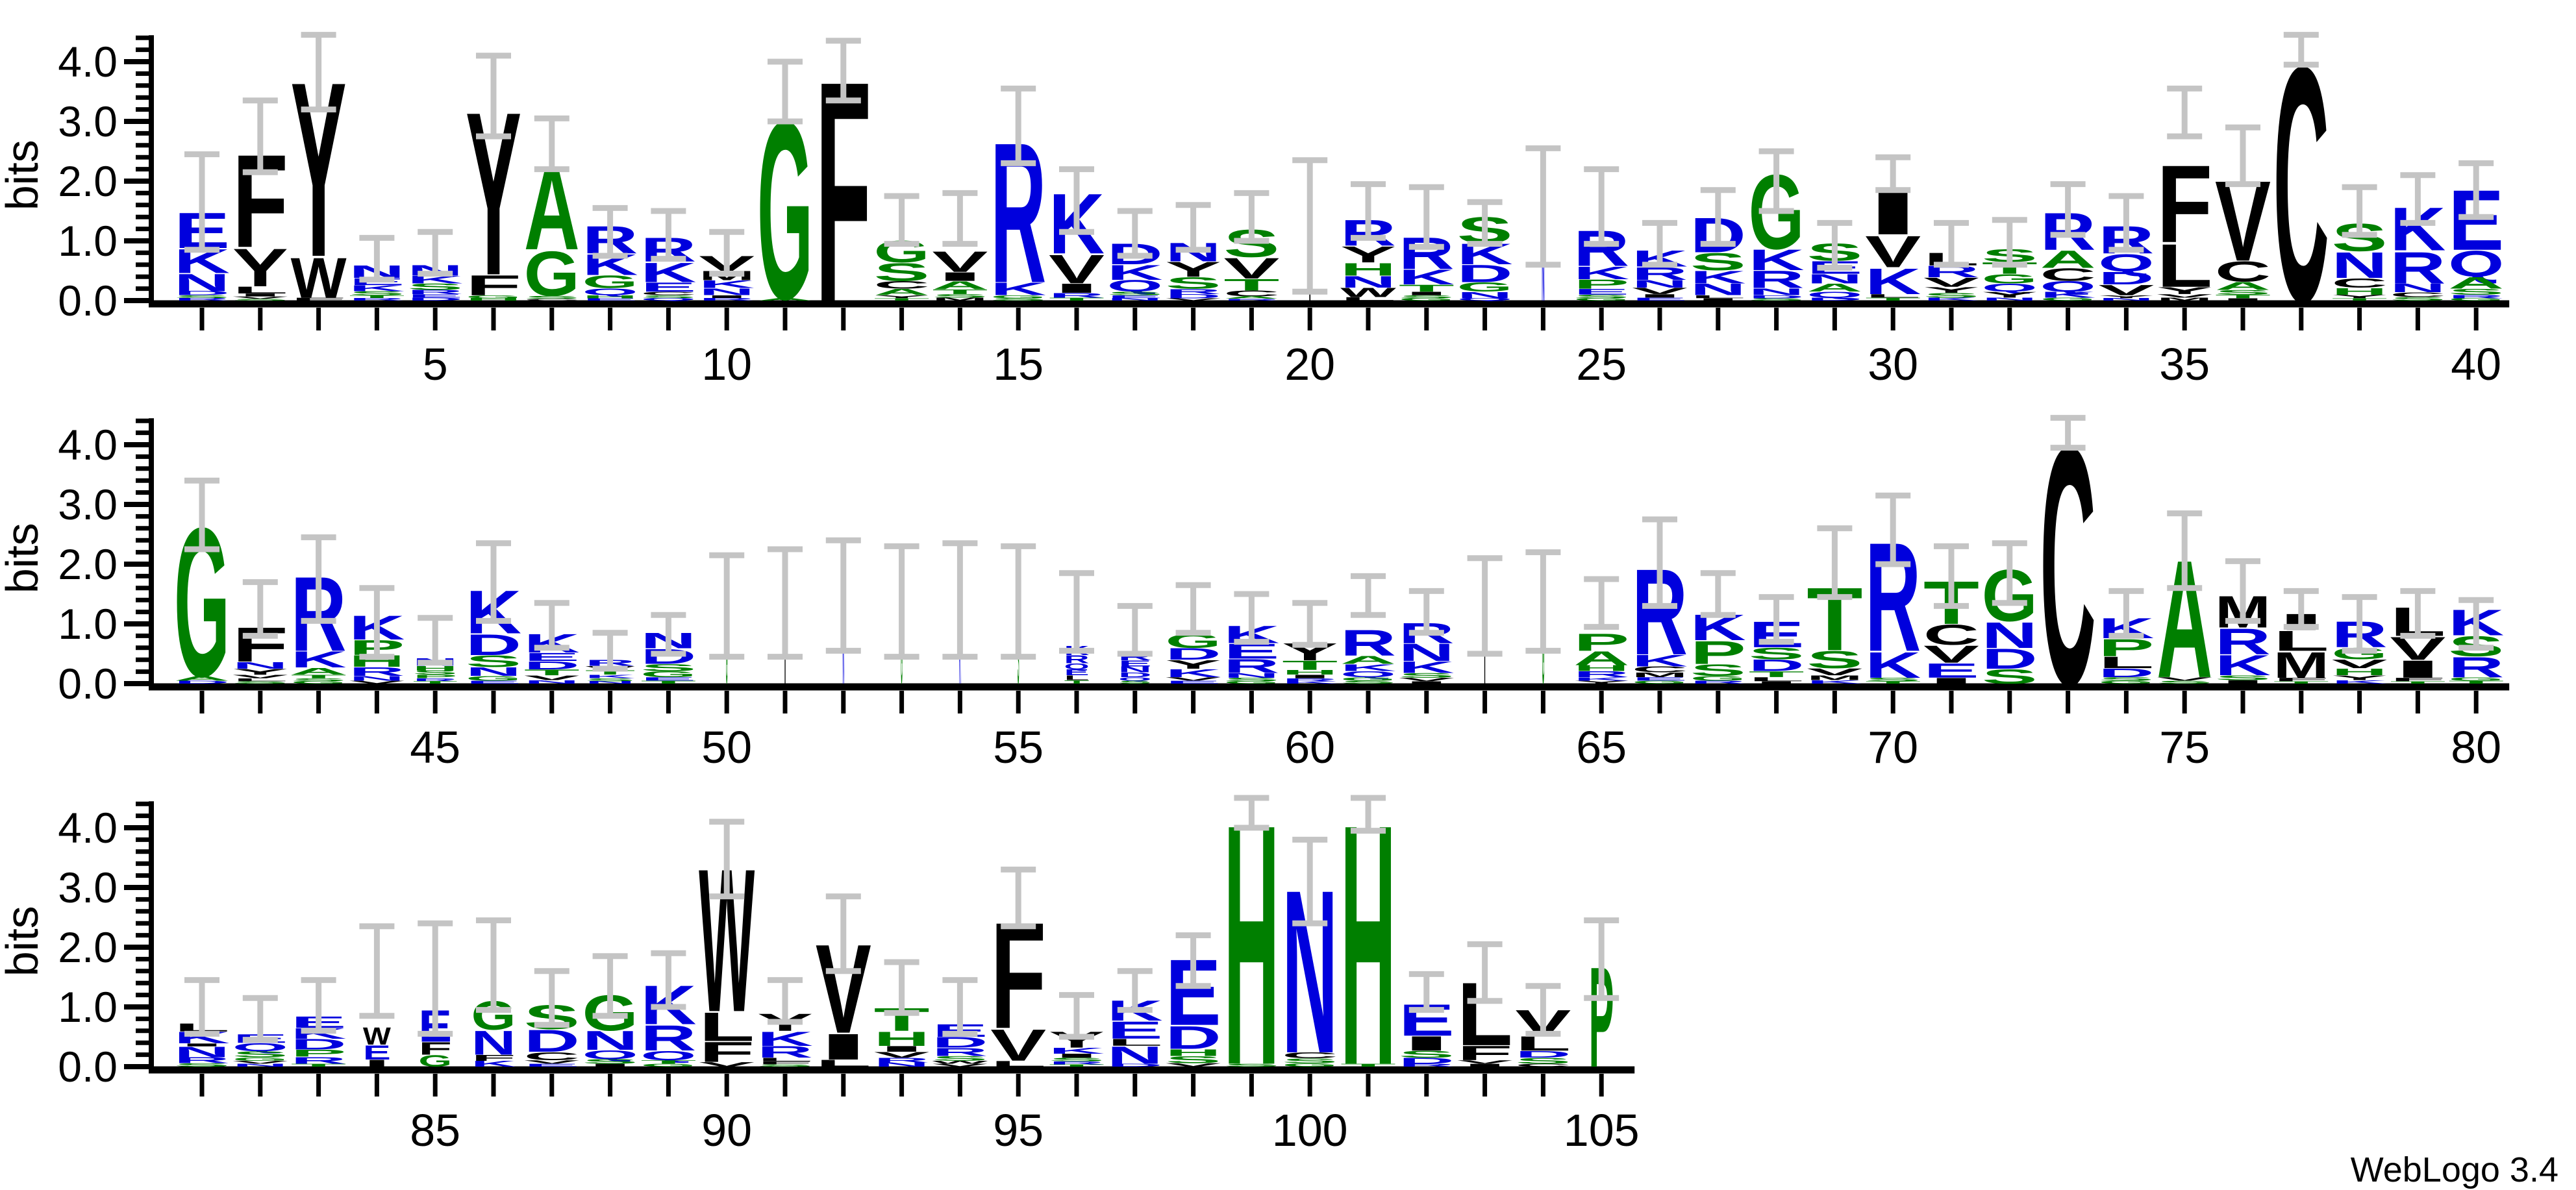  I want to click on x-tick-label: 5, so click(435, 361).